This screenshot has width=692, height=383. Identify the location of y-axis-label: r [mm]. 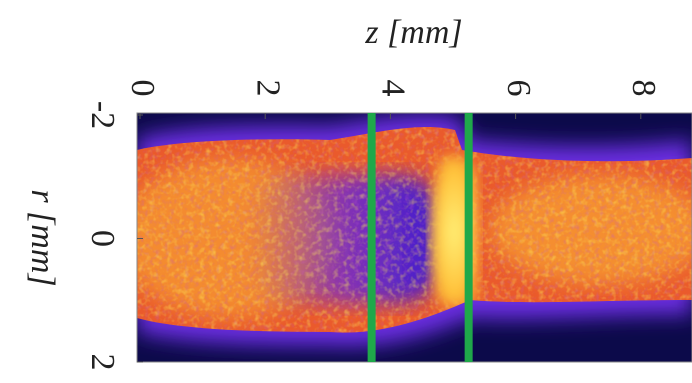
(42, 237).